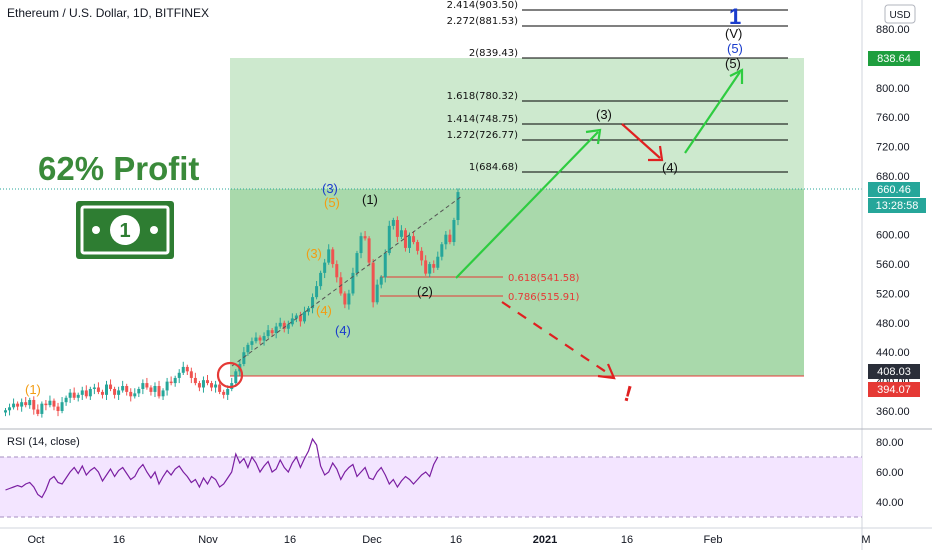 The image size is (932, 550). I want to click on price-tick-label: 480.00, so click(893, 324).